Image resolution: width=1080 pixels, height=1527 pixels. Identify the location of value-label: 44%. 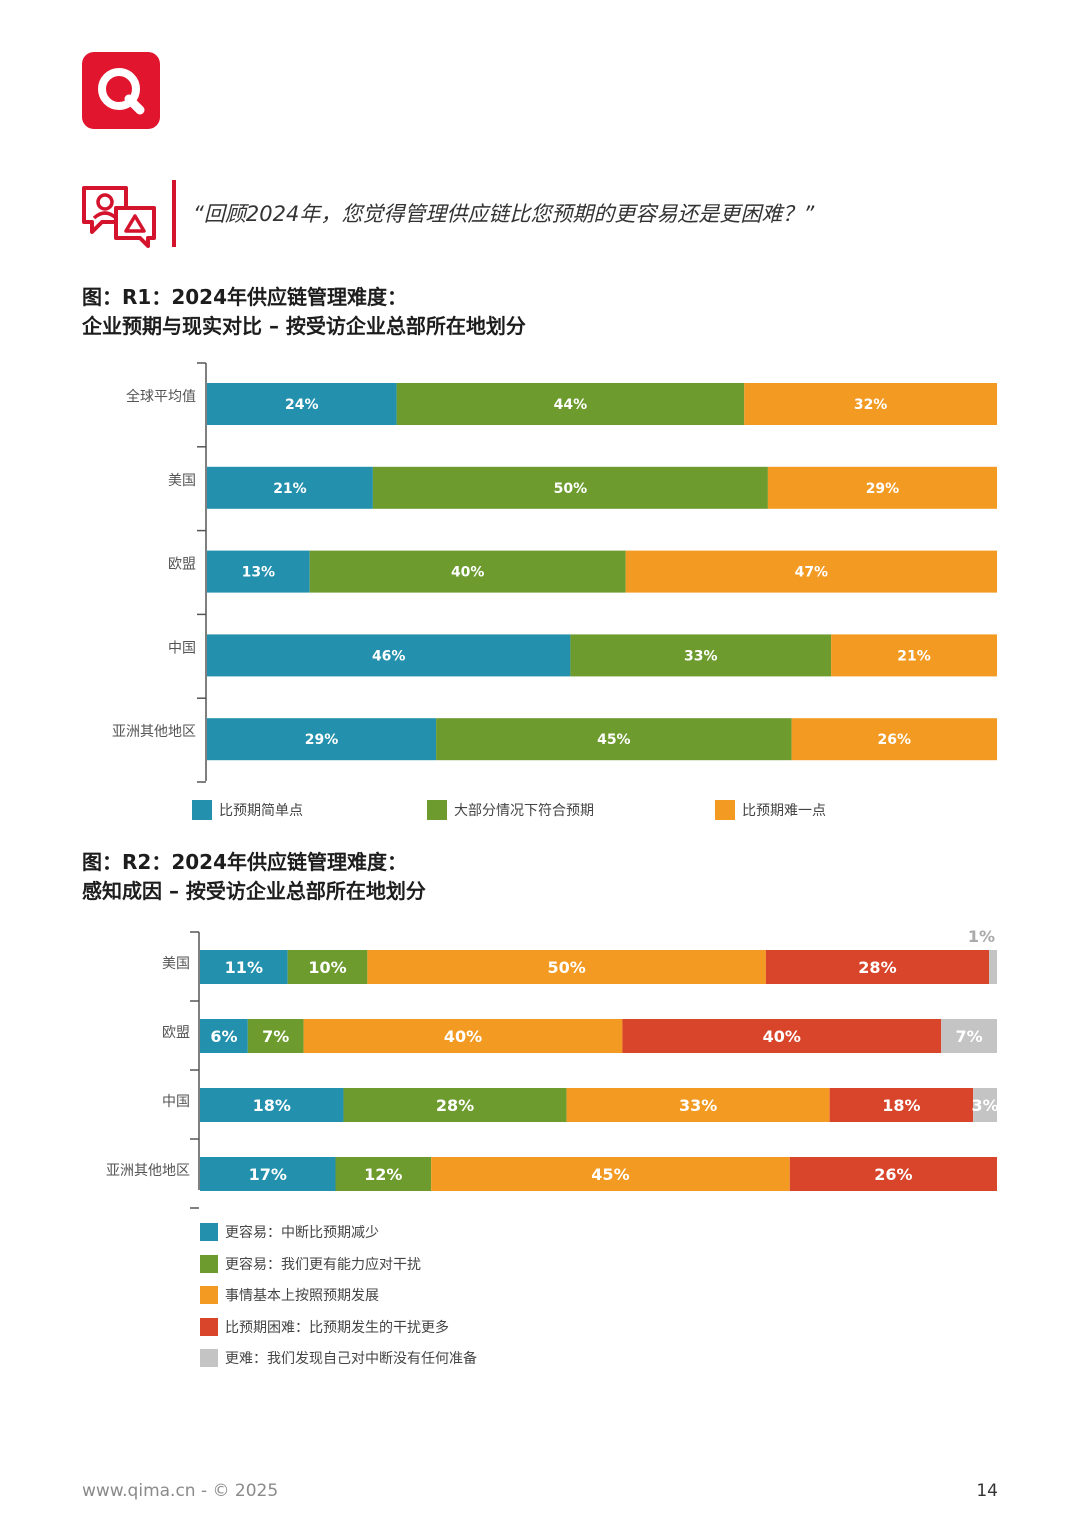
(571, 405).